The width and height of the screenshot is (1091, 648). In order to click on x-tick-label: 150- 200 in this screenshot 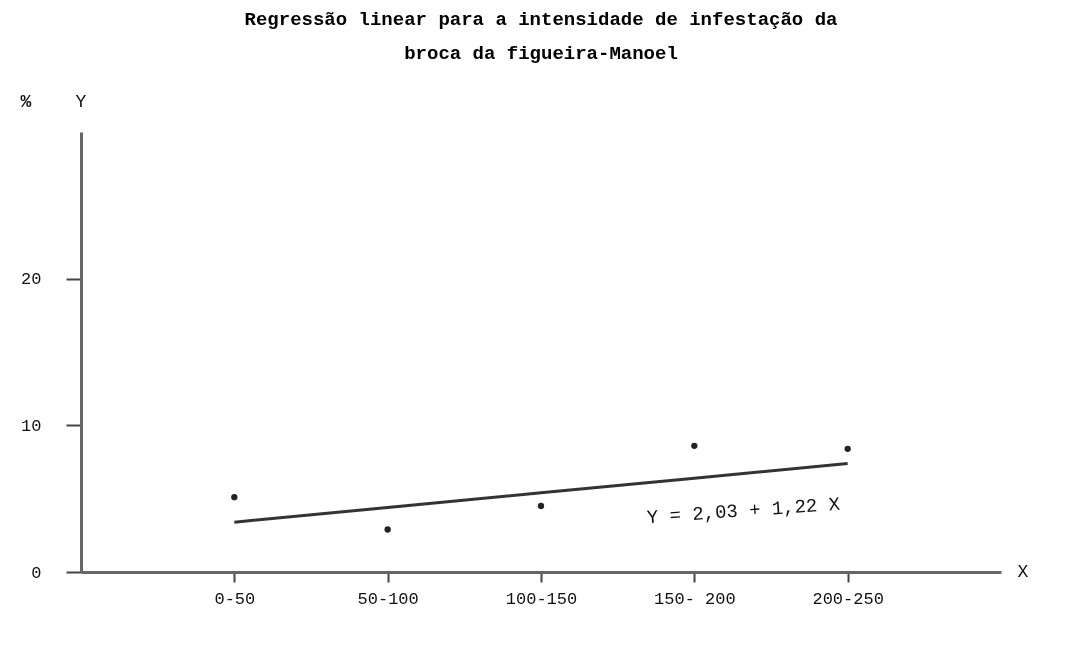, I will do `click(695, 599)`.